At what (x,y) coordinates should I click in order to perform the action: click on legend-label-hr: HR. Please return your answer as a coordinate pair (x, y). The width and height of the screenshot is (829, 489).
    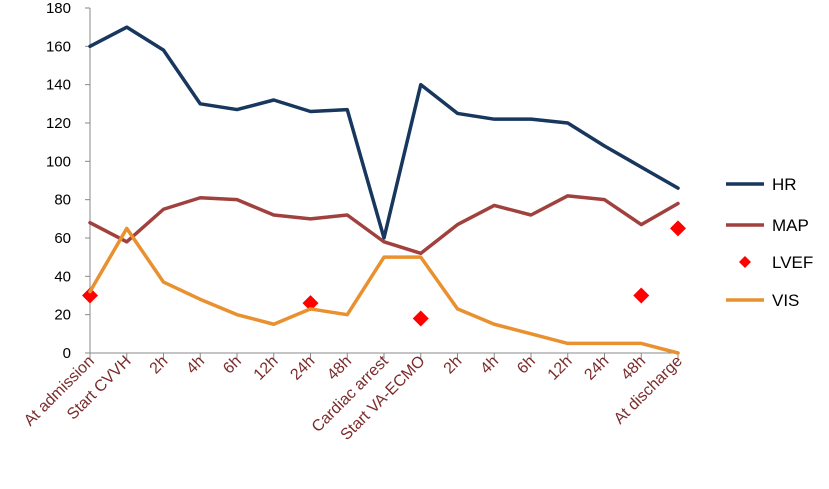
    Looking at the image, I should click on (784, 184).